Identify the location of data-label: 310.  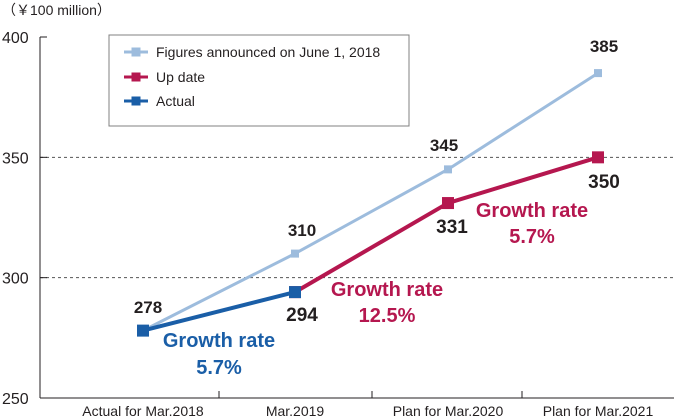
(302, 230).